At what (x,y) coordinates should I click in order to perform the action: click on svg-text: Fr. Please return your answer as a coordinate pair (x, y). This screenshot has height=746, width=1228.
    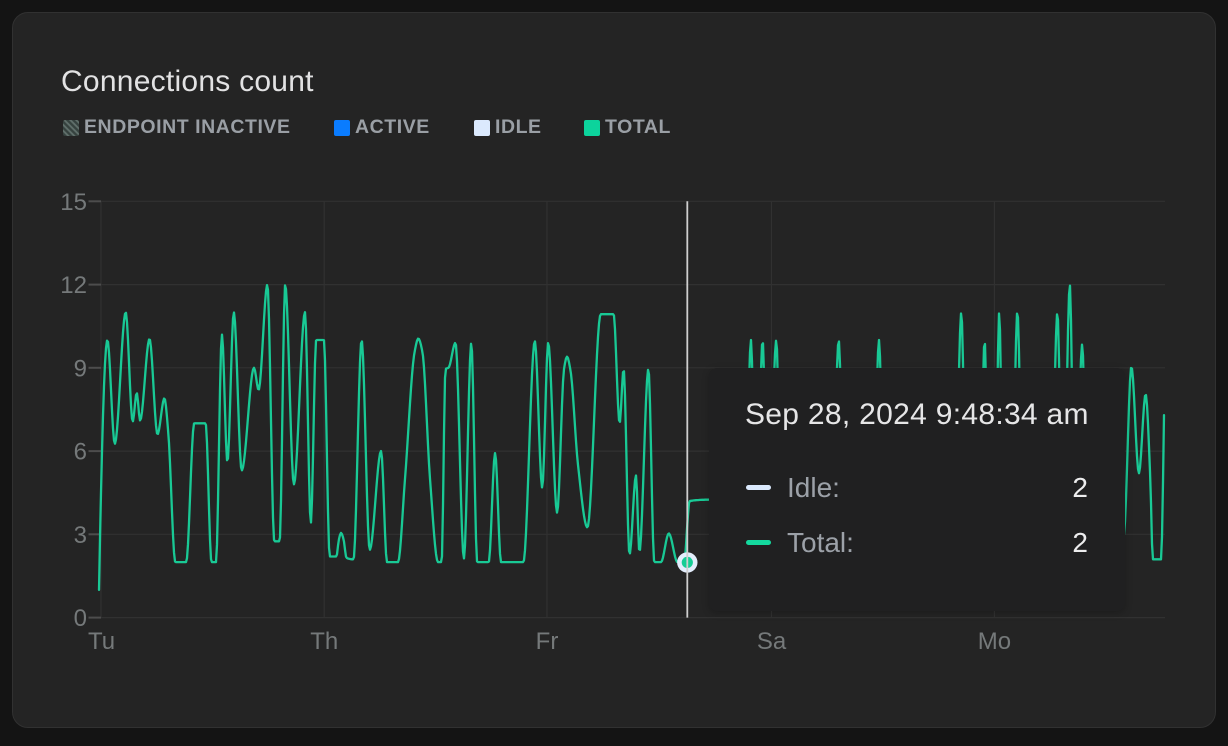
    Looking at the image, I should click on (547, 641).